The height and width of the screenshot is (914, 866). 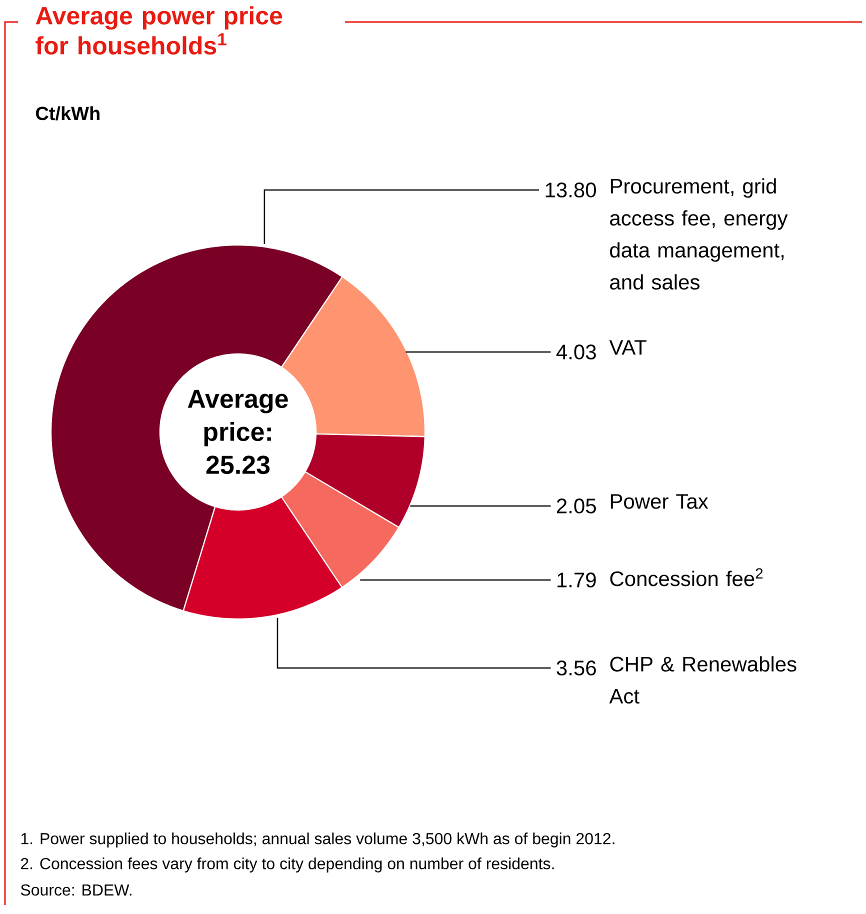 I want to click on text: Average price: 25.23, so click(x=238, y=432).